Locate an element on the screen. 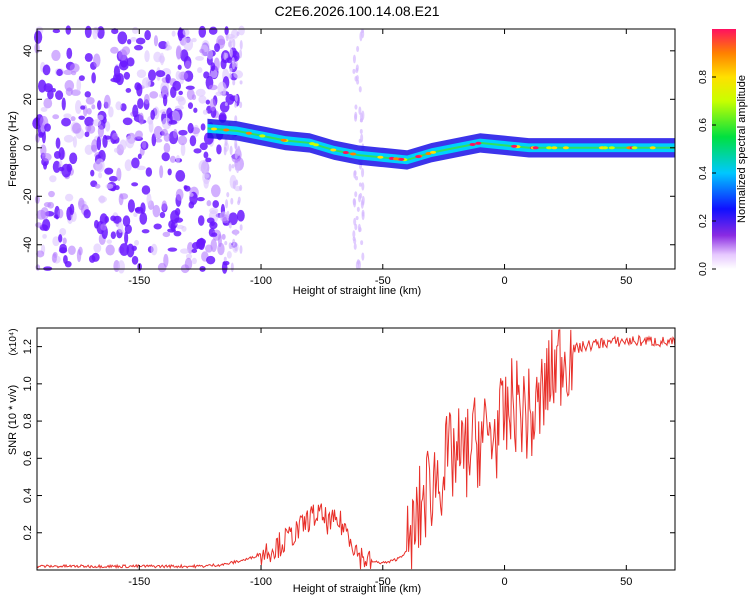 The image size is (750, 600). snr-y-label: SNR (10 * v/v) is located at coordinates (13, 420).